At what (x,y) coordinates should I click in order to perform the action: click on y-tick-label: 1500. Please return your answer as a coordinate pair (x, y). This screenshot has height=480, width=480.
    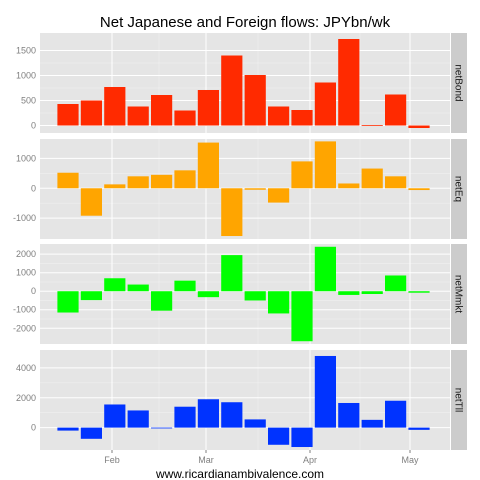
    Looking at the image, I should click on (26, 51).